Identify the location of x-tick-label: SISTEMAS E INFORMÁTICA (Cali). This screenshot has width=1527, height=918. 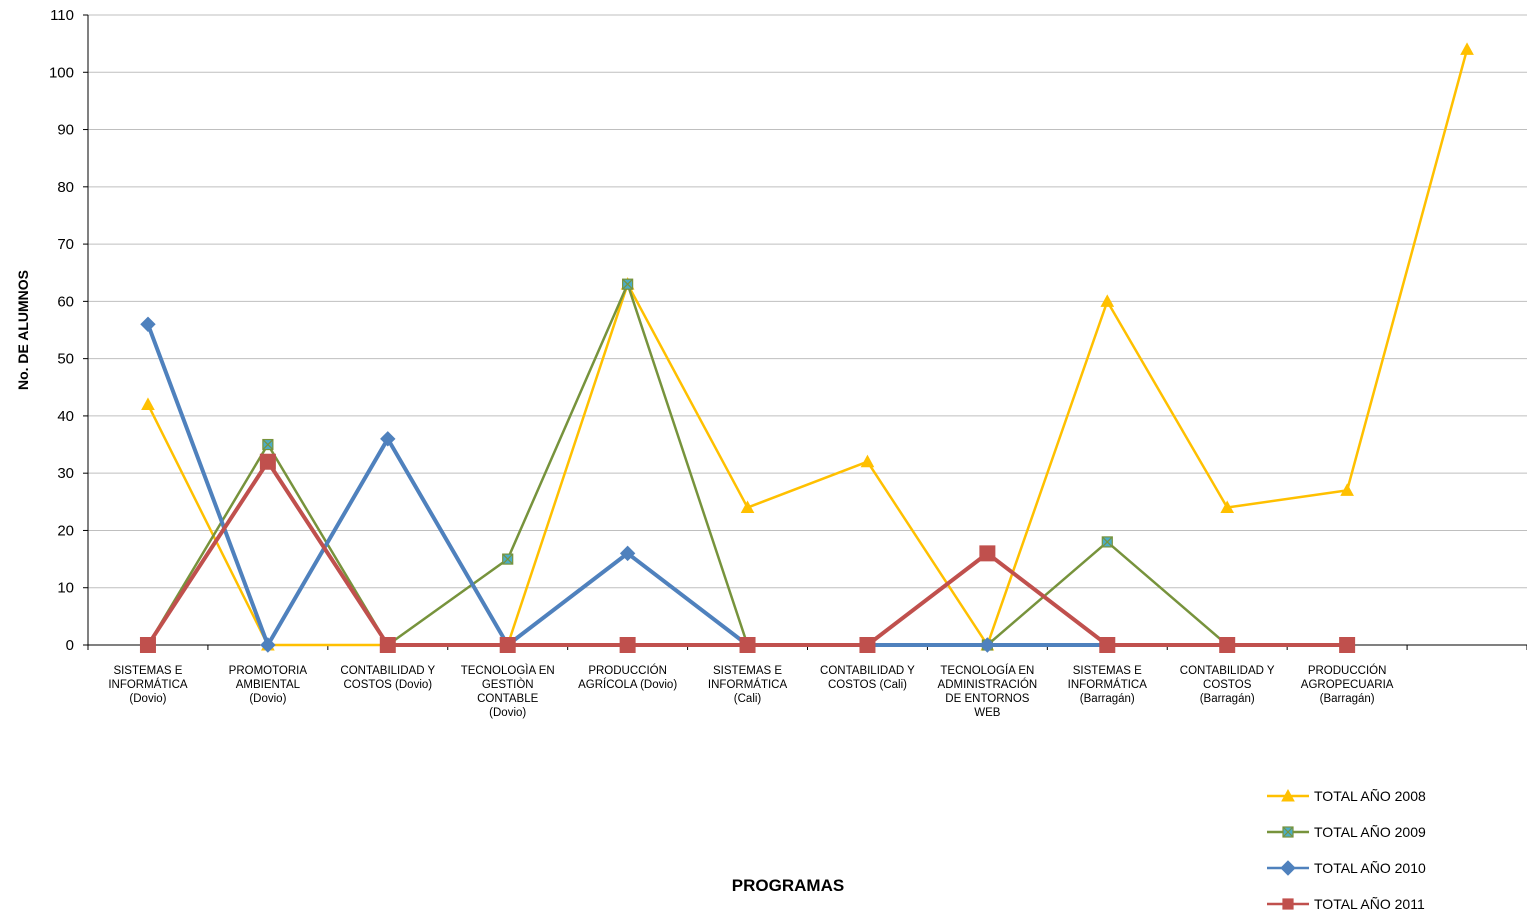
(748, 685).